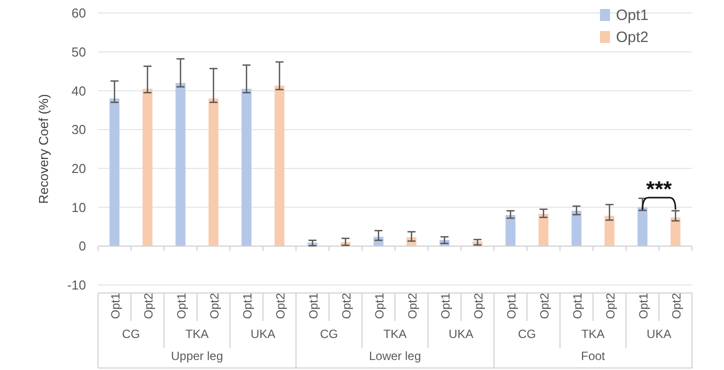  Describe the element at coordinates (79, 130) in the screenshot. I see `y-tick-label: 30` at that location.